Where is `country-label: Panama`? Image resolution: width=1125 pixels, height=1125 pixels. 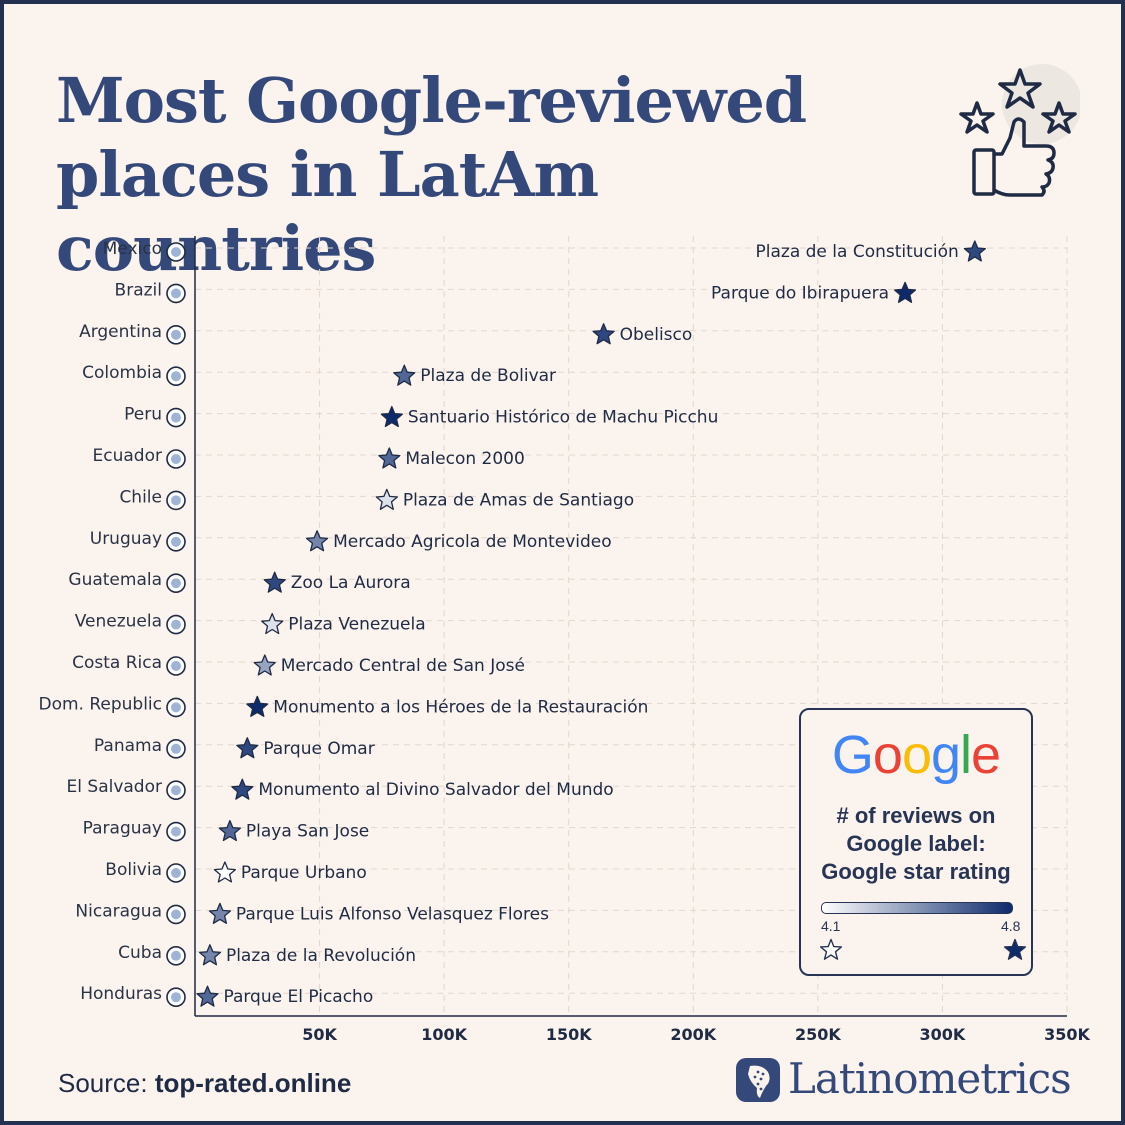 country-label: Panama is located at coordinates (128, 746).